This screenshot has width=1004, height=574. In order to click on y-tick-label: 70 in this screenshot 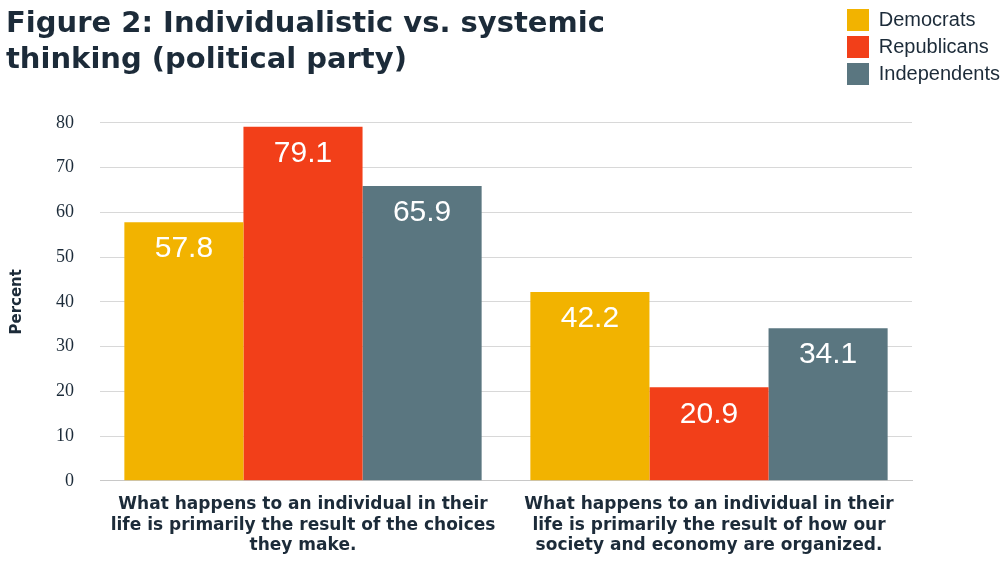, I will do `click(65, 166)`.